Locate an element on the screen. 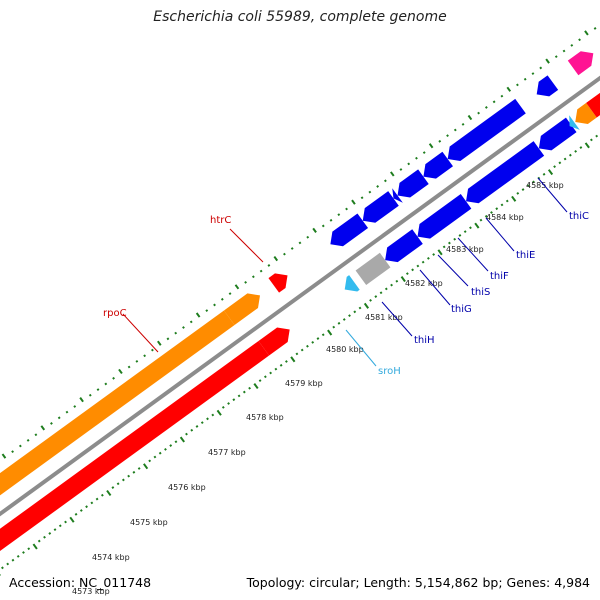  gene-label-sroH: sroH is located at coordinates (389, 371).